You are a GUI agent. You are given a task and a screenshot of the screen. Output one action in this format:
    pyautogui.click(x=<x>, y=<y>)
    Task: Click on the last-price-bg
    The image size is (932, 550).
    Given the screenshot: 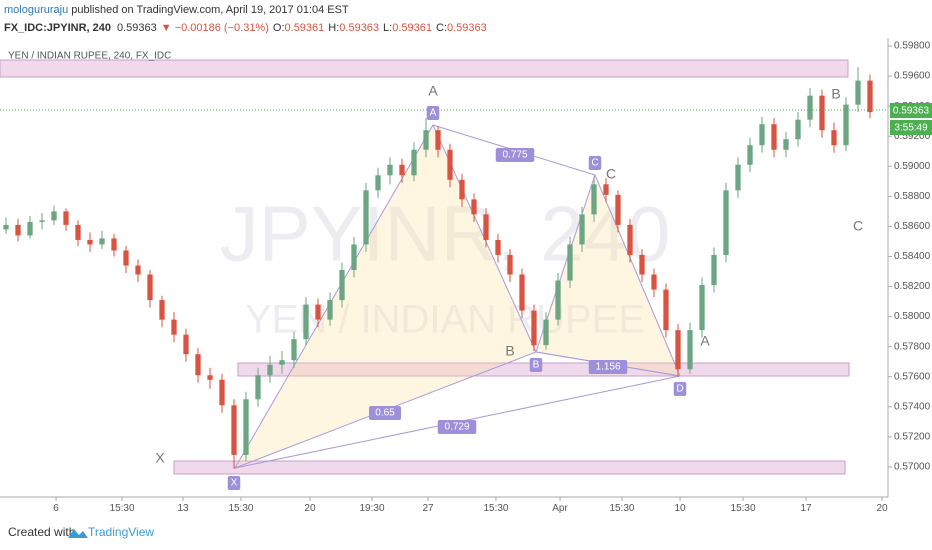 What is the action you would take?
    pyautogui.click(x=911, y=110)
    